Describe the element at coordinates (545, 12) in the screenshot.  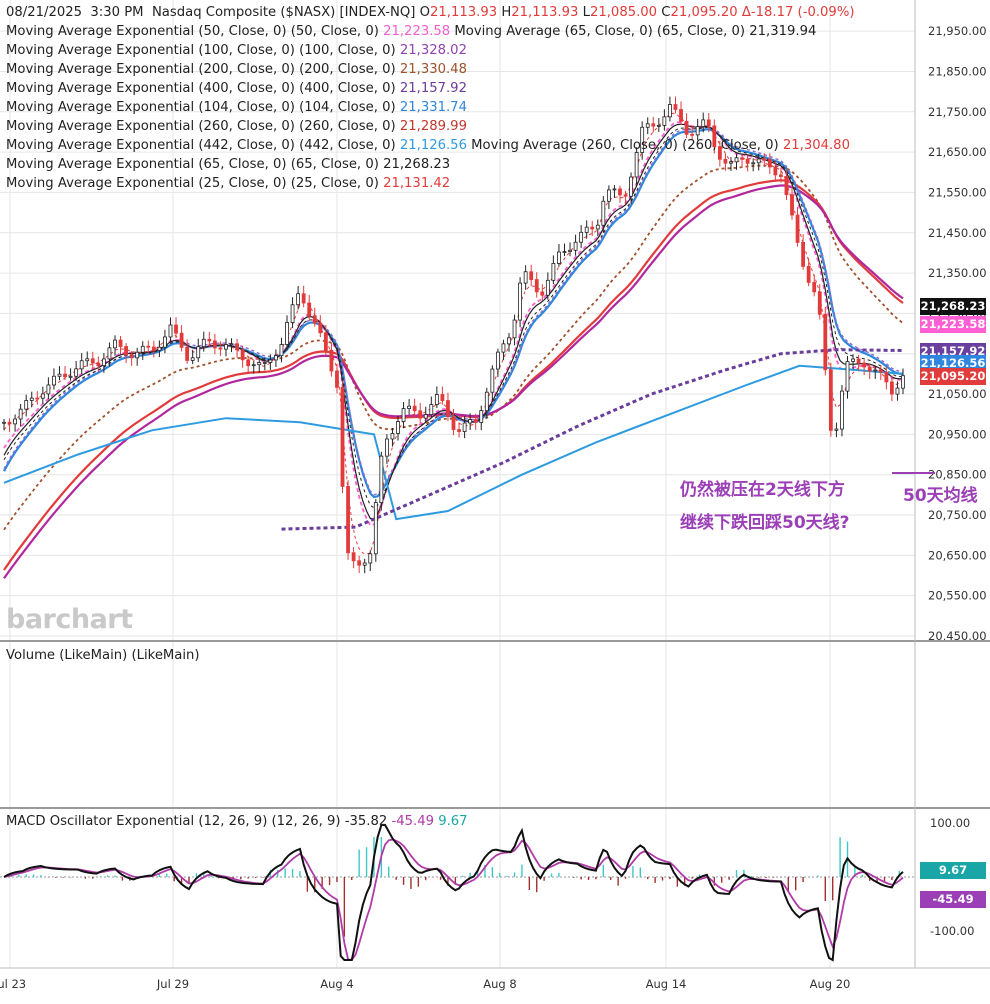
I see `header-high: 21,113.93` at that location.